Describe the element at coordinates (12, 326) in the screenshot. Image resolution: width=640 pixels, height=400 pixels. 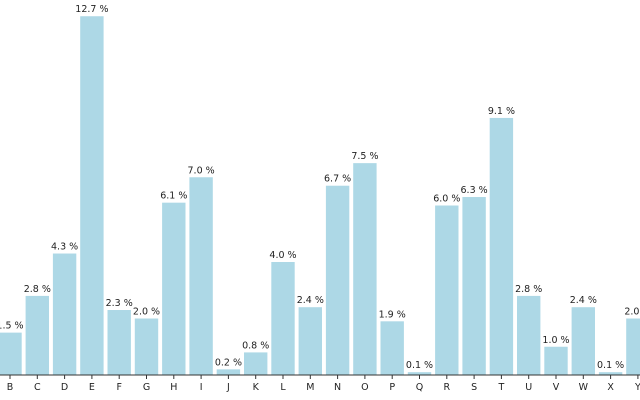
I see `value-label-B: 1.5 %` at that location.